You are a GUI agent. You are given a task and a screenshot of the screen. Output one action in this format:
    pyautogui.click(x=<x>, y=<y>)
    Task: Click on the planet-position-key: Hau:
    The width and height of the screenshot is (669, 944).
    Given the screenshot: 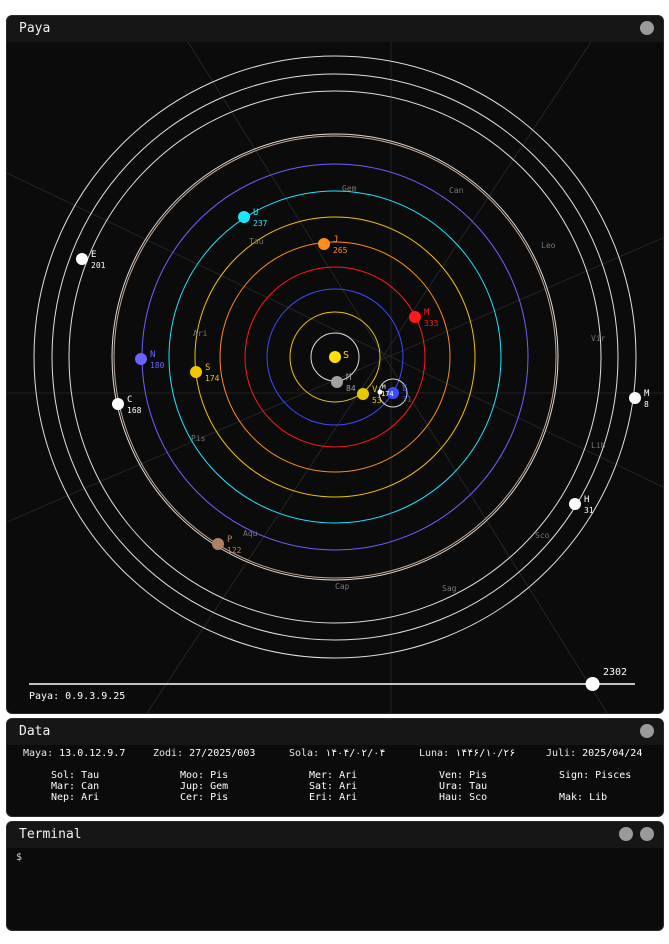 What is the action you would take?
    pyautogui.click(x=451, y=797)
    